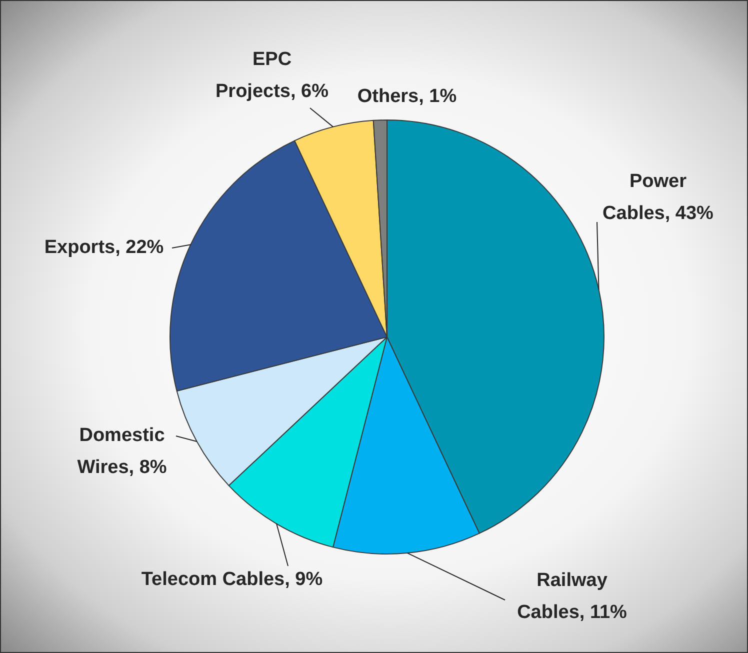 This screenshot has height=653, width=748. Describe the element at coordinates (407, 97) in the screenshot. I see `slice-label: Others, 1%` at that location.